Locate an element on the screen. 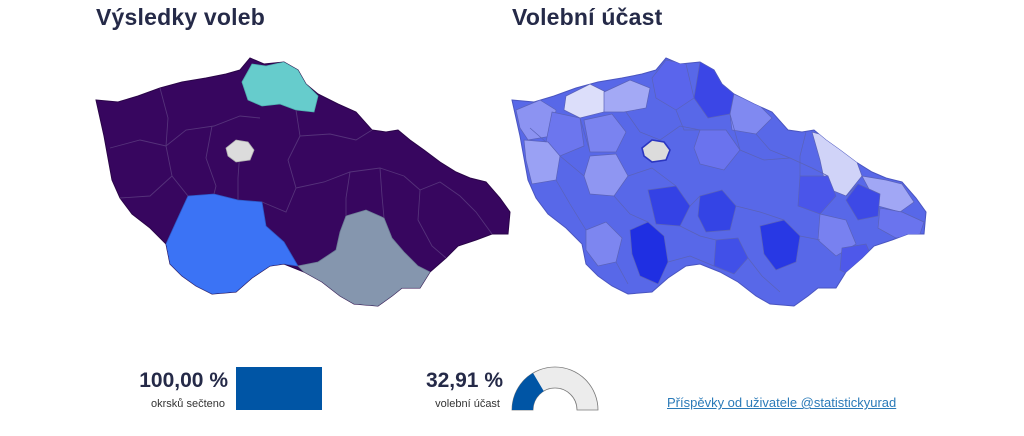 The height and width of the screenshot is (436, 1024). region-north is located at coordinates (280, 87).